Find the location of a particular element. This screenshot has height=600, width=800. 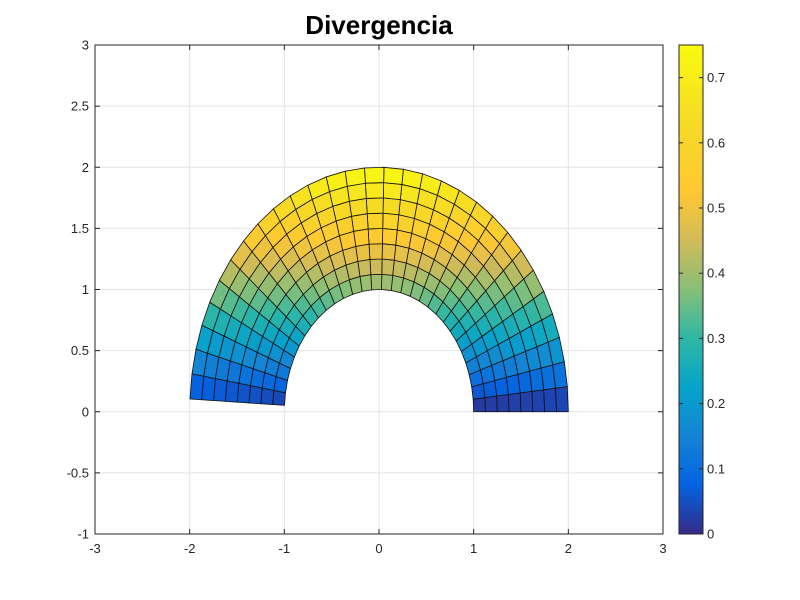

x-tick-label: 3 is located at coordinates (662, 548).